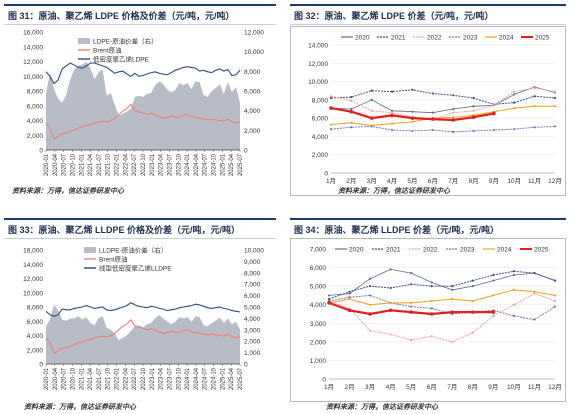 This screenshot has width=570, height=414. I want to click on panel-title-bar: 图 31：原油、聚乙烯 LDPE 价格及价差（元/吨，元/吨）, so click(140, 14).